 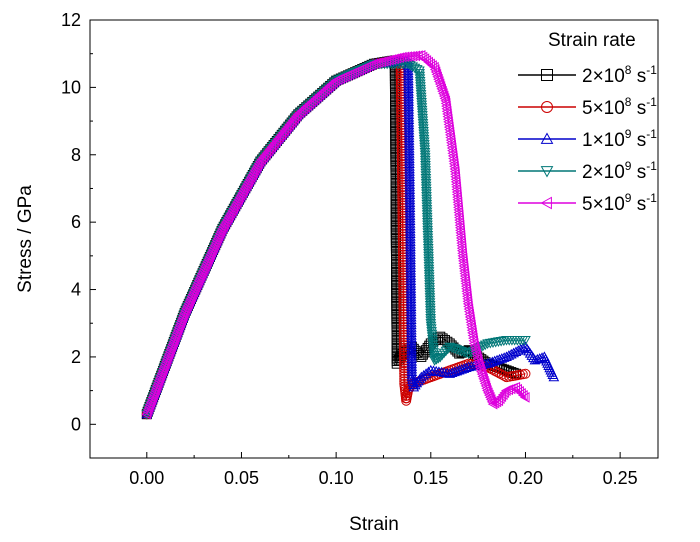 I want to click on legend-label: 5×109 s-1, so click(x=619, y=203).